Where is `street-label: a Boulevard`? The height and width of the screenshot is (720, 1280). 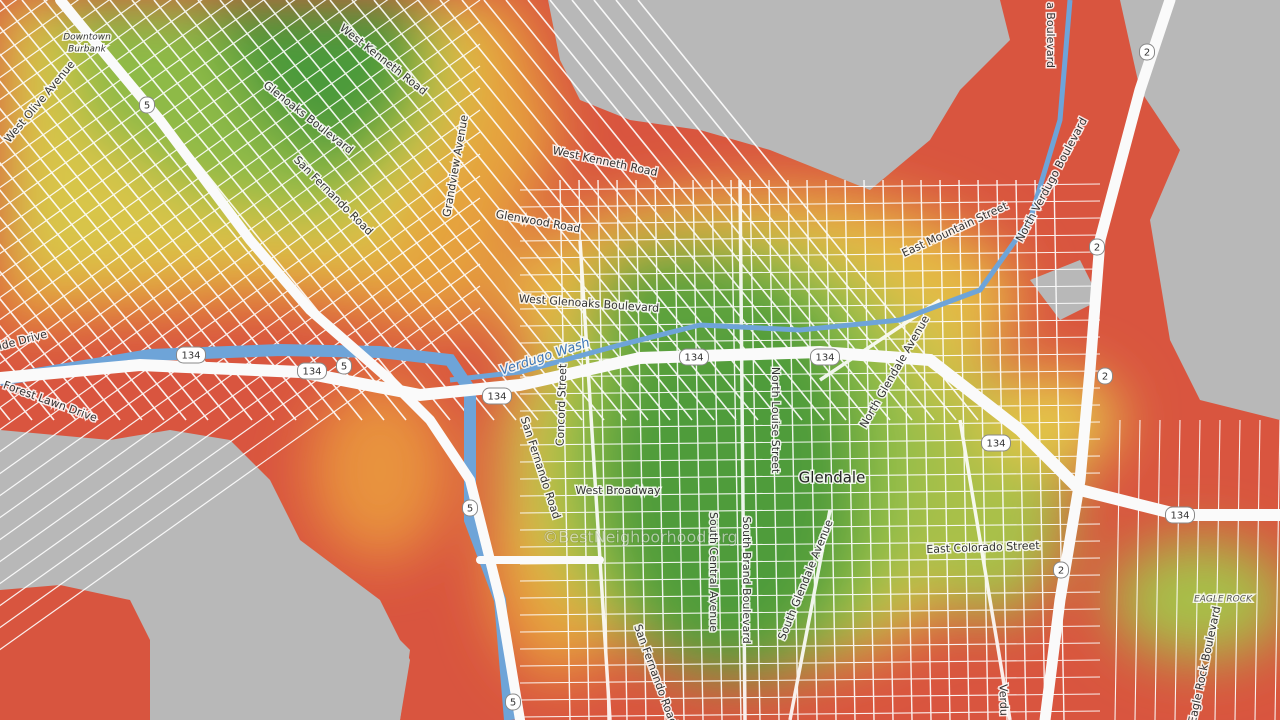
street-label: a Boulevard is located at coordinates (1050, 35).